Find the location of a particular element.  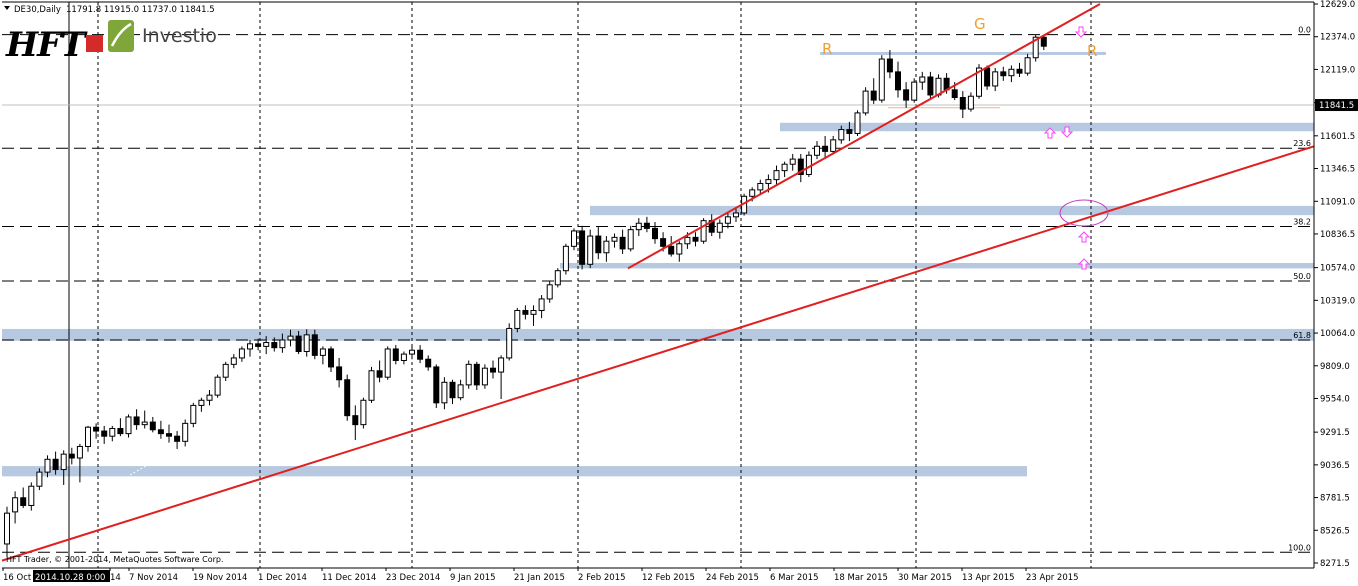

date-tick-label-7: 23 Dec 2014 is located at coordinates (413, 578).